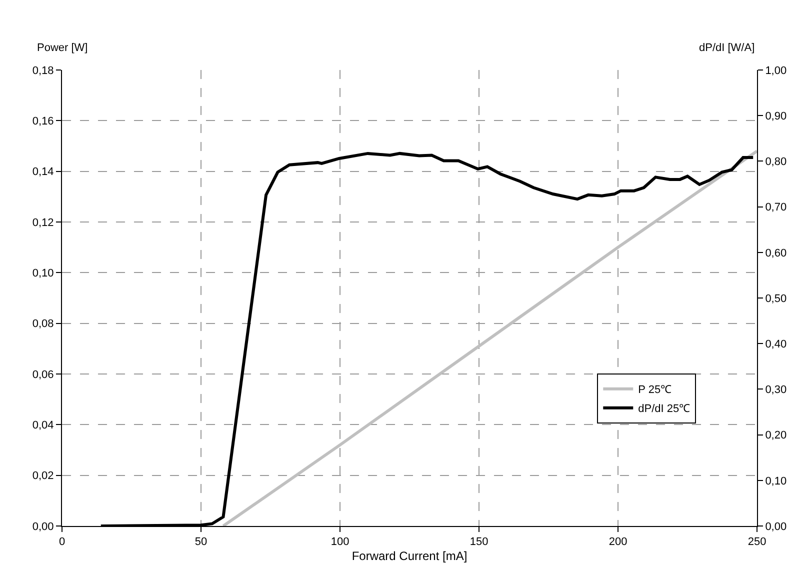 This screenshot has height=574, width=805. What do you see at coordinates (727, 48) in the screenshot?
I see `y2-axis-title: dP/dI [W/A]` at bounding box center [727, 48].